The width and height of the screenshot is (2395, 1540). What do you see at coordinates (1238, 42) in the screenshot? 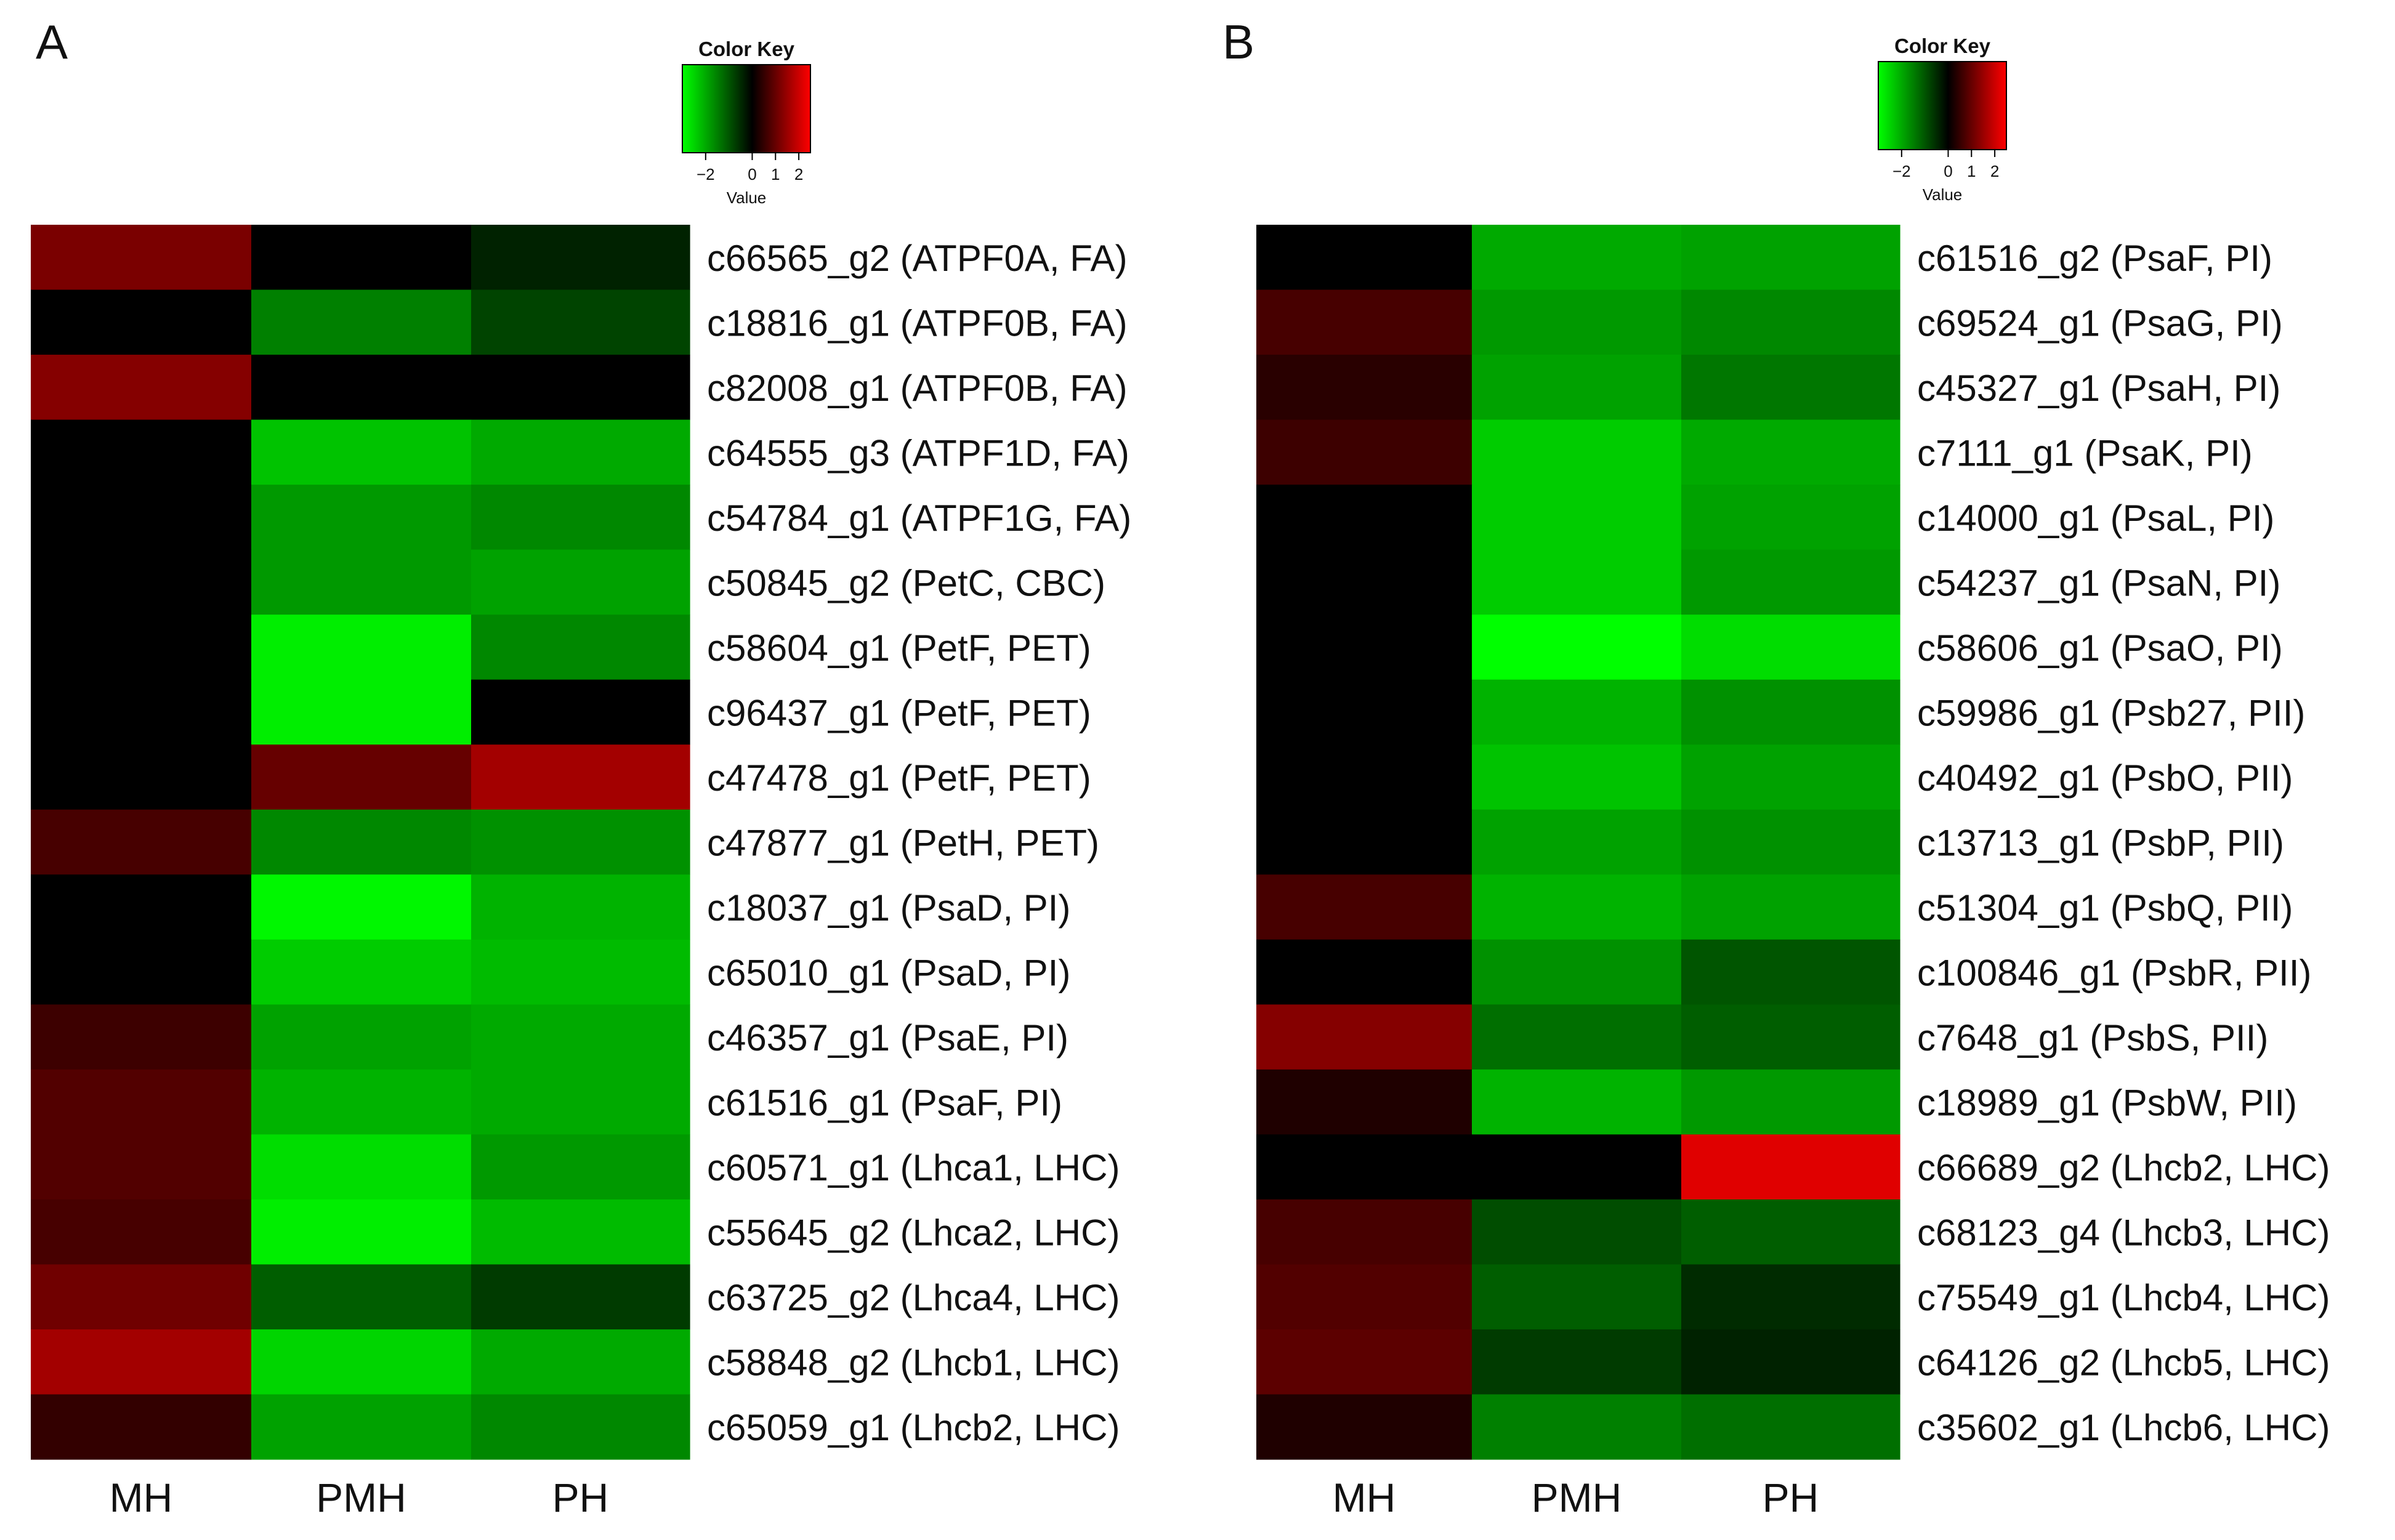
I see `panel-label: B` at bounding box center [1238, 42].